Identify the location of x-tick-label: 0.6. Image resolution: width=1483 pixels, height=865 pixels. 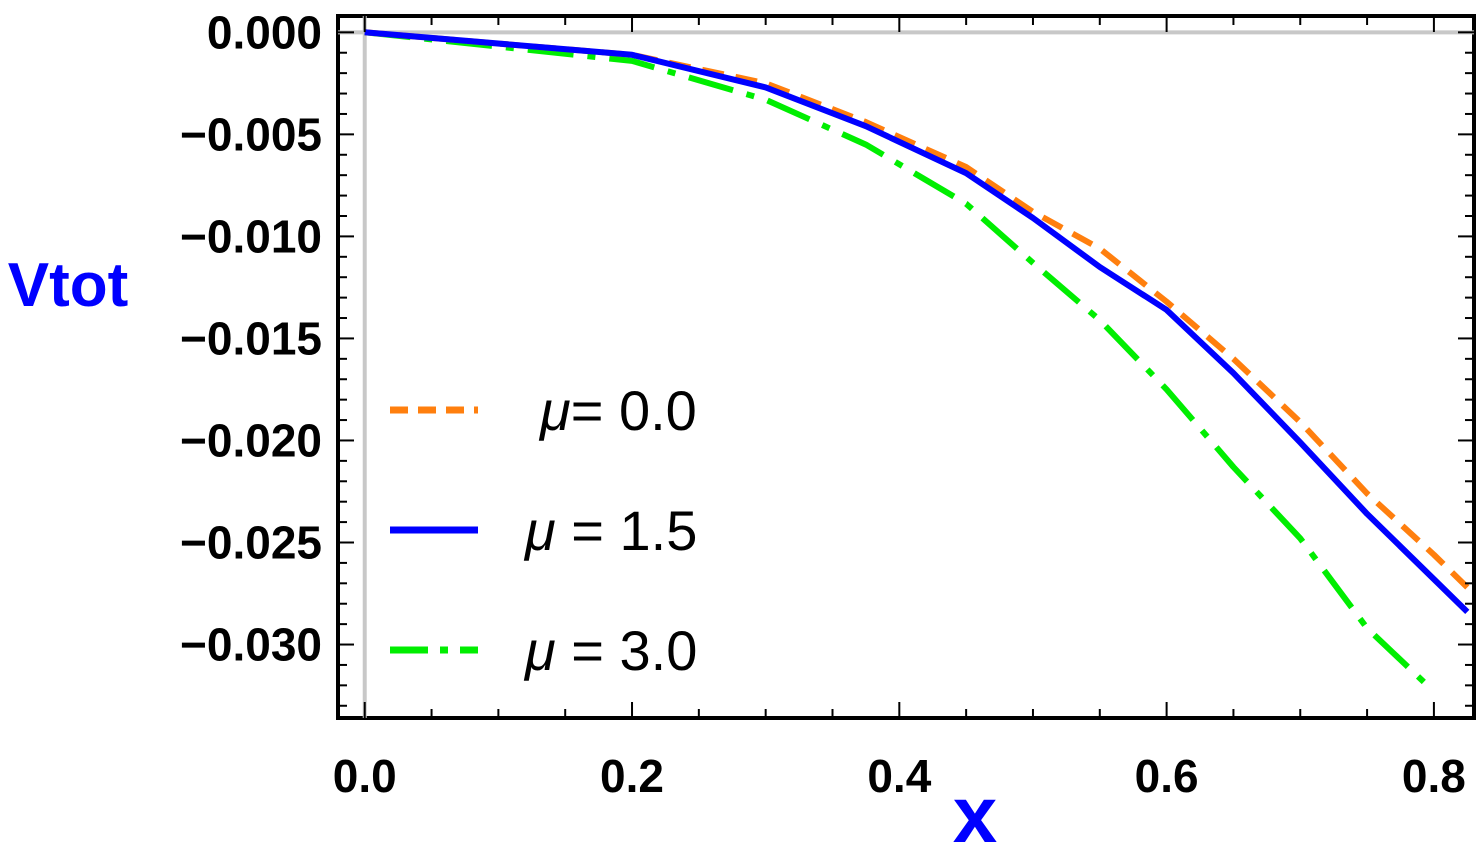
(1167, 776).